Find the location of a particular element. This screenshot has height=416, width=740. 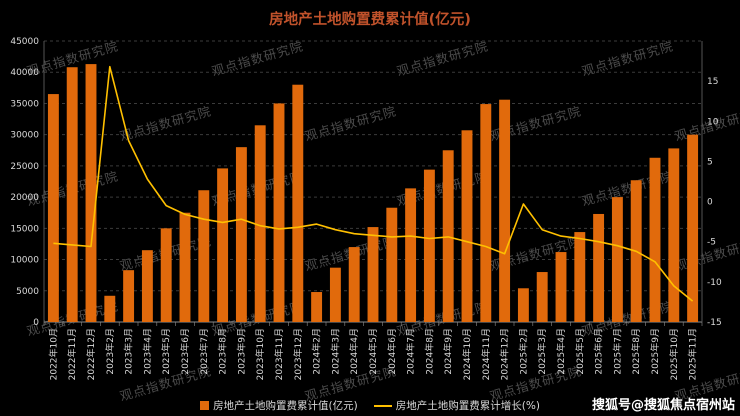

right-axis-tick-label: 15 is located at coordinates (712, 82).